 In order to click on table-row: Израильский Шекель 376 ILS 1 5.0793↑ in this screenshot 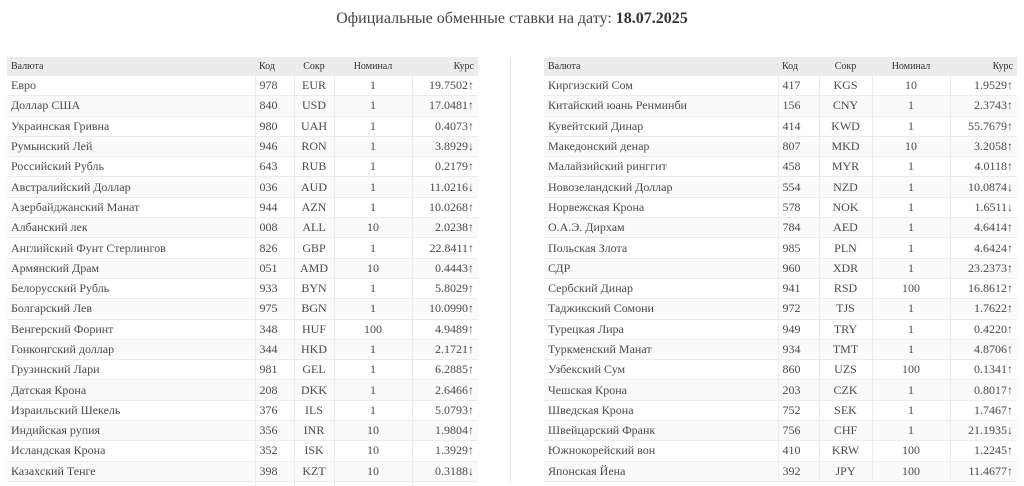, I will do `click(242, 411)`.